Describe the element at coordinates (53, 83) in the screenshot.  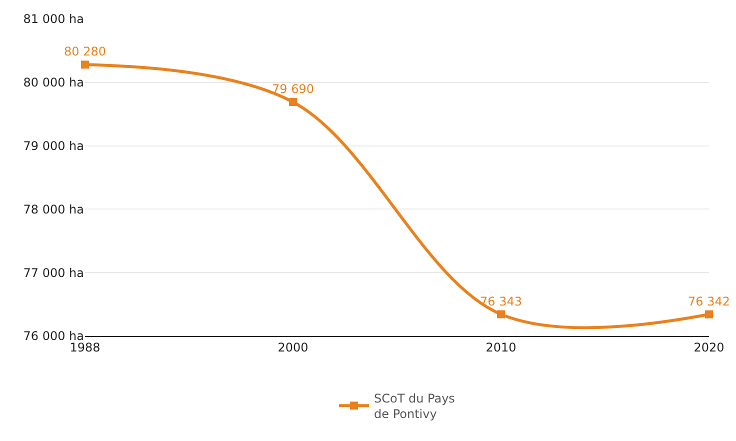
I see `y-tick-label: 80 000 ha` at that location.